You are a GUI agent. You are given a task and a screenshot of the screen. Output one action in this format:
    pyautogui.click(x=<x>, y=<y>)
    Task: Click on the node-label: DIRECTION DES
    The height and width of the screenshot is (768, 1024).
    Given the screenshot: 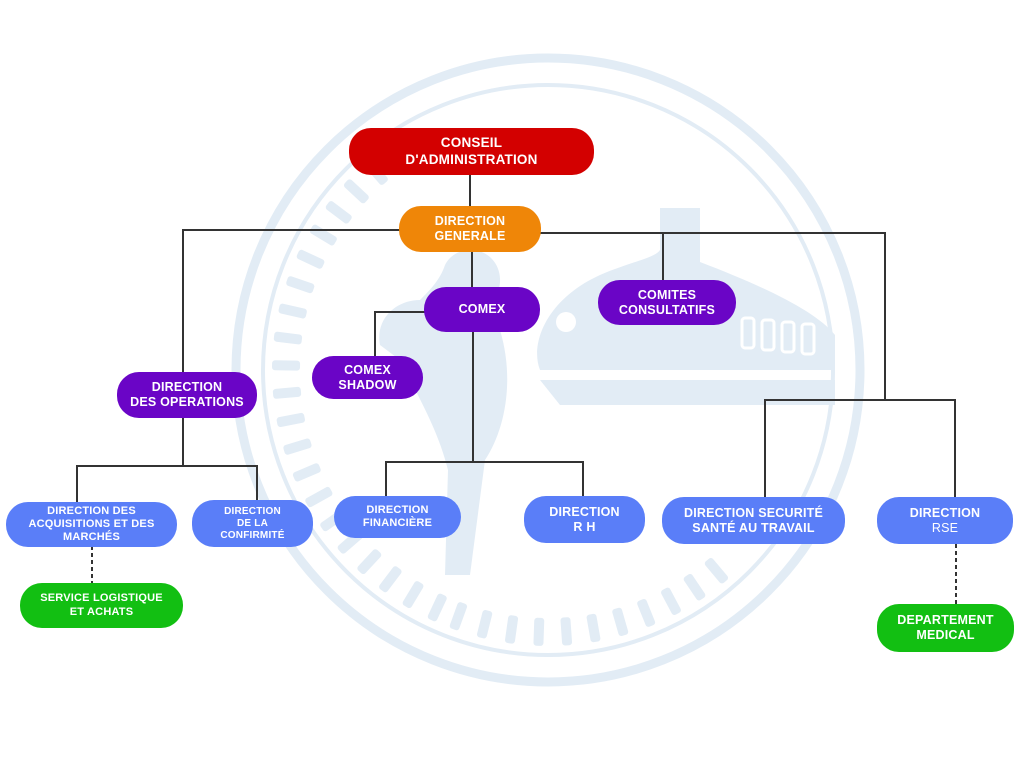 What is the action you would take?
    pyautogui.click(x=91, y=510)
    